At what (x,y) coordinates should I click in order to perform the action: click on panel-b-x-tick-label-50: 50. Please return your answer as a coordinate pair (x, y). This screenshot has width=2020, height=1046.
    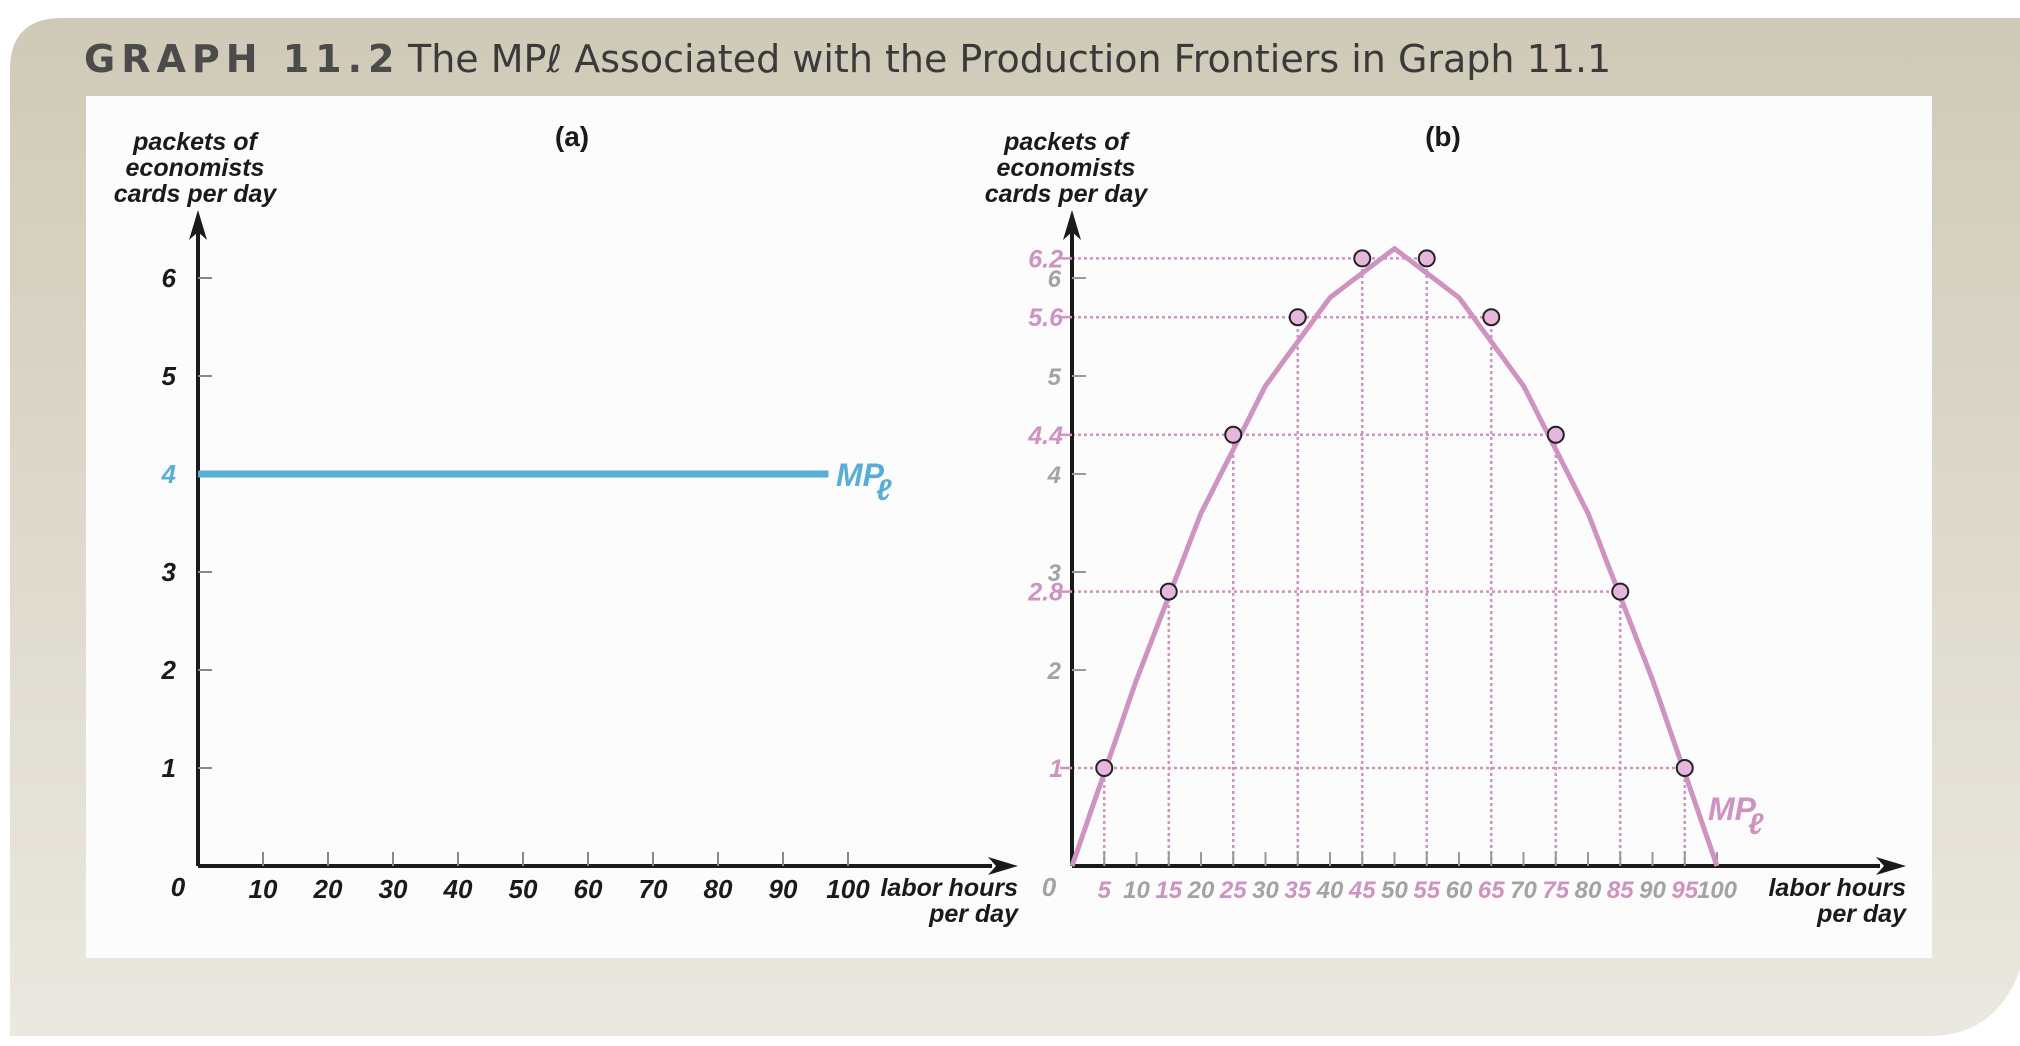
    Looking at the image, I should click on (1394, 890).